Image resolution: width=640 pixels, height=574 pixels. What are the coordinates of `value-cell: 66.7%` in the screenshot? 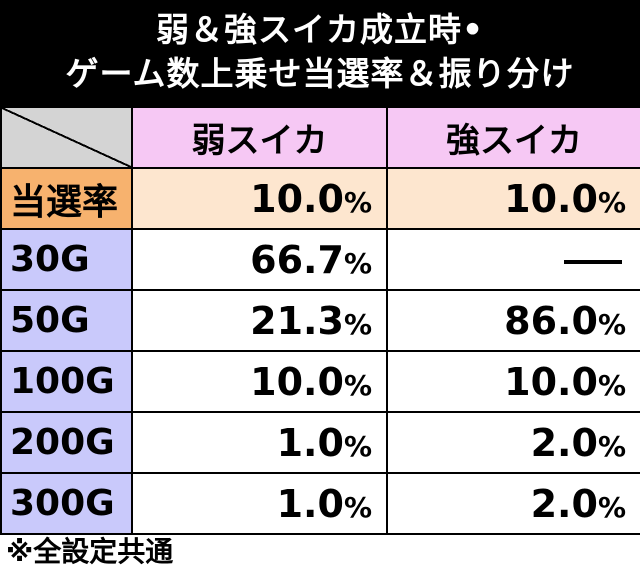 It's located at (259, 259).